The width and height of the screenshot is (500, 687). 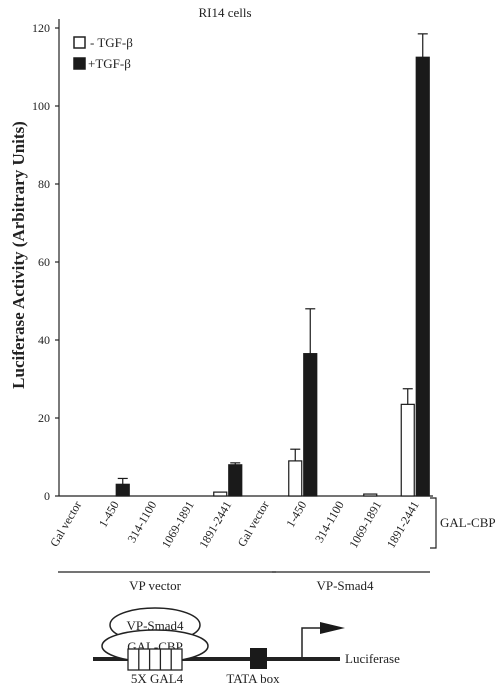 What do you see at coordinates (111, 42) in the screenshot?
I see `legend-label-minus: - TGF-β` at bounding box center [111, 42].